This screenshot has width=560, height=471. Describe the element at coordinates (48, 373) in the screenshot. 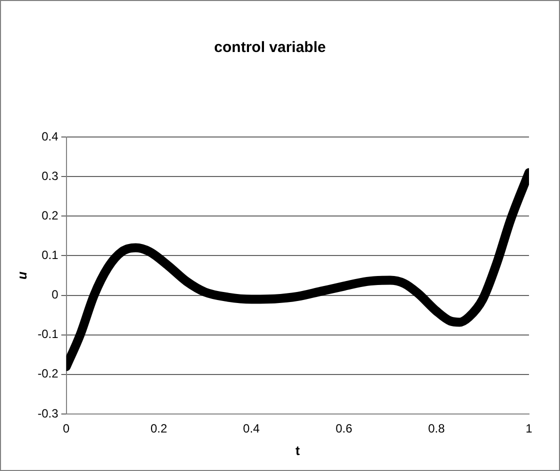

I see `y-tick-label: -0.2` at that location.